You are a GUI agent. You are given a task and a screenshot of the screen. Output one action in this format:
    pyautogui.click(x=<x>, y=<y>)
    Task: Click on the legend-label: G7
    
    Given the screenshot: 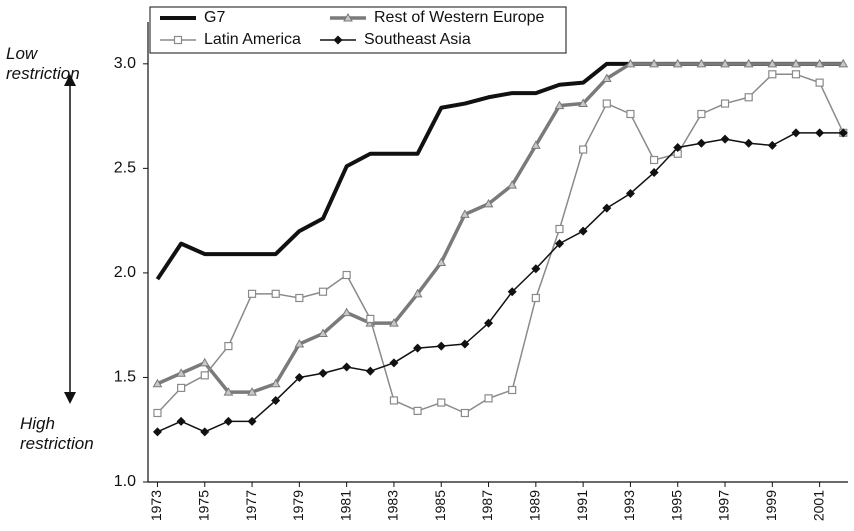 What is the action you would take?
    pyautogui.click(x=214, y=17)
    